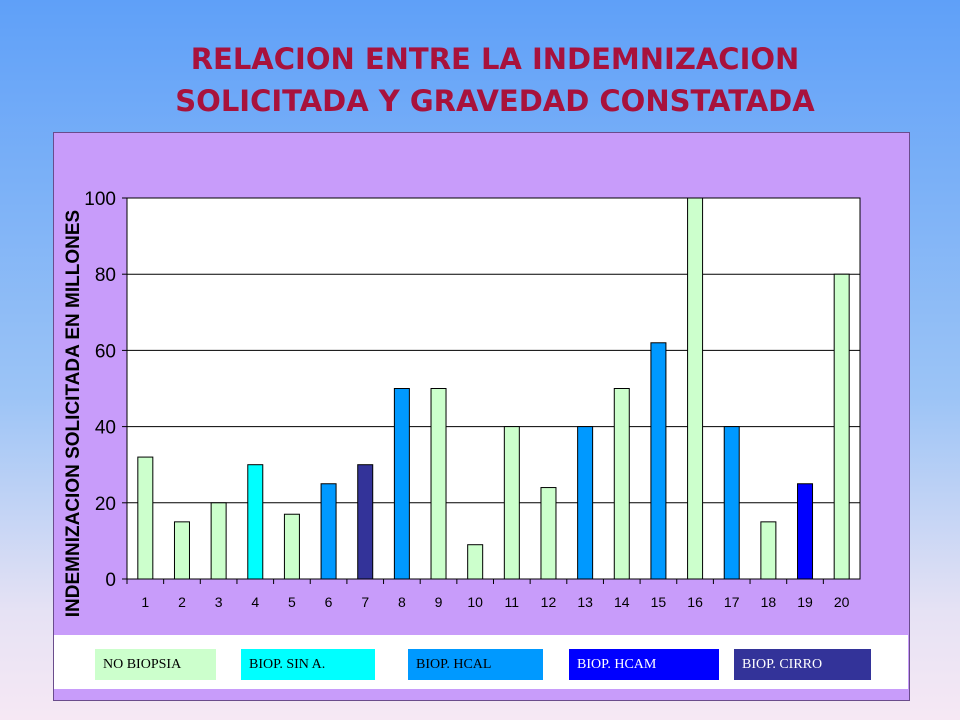 The image size is (960, 720). What do you see at coordinates (622, 602) in the screenshot?
I see `x-tick-label: 14` at bounding box center [622, 602].